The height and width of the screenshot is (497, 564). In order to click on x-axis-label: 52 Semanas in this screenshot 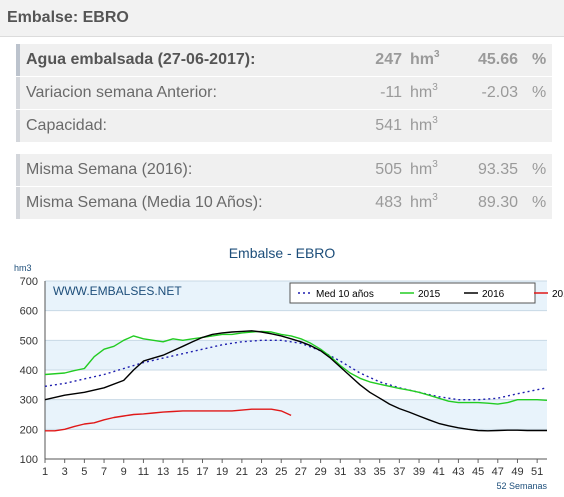, I will do `click(521, 486)`.